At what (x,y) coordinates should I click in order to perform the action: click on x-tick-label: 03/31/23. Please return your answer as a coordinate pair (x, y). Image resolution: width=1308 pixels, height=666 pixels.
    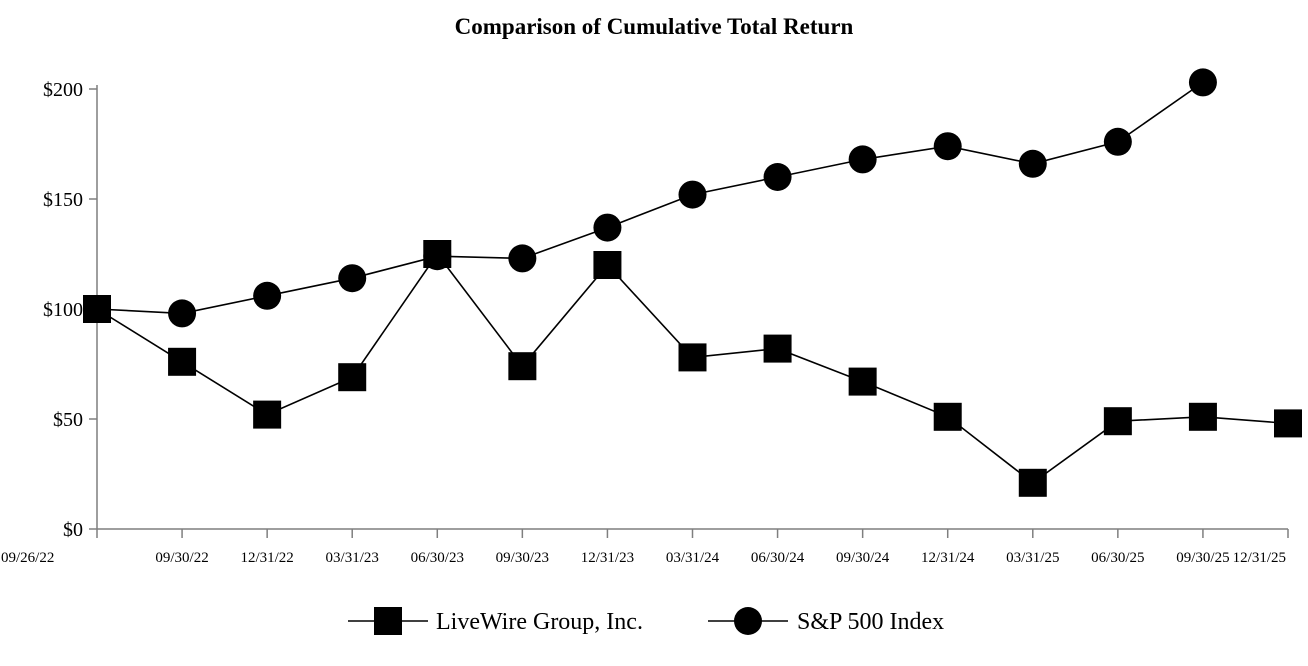
    Looking at the image, I should click on (352, 558).